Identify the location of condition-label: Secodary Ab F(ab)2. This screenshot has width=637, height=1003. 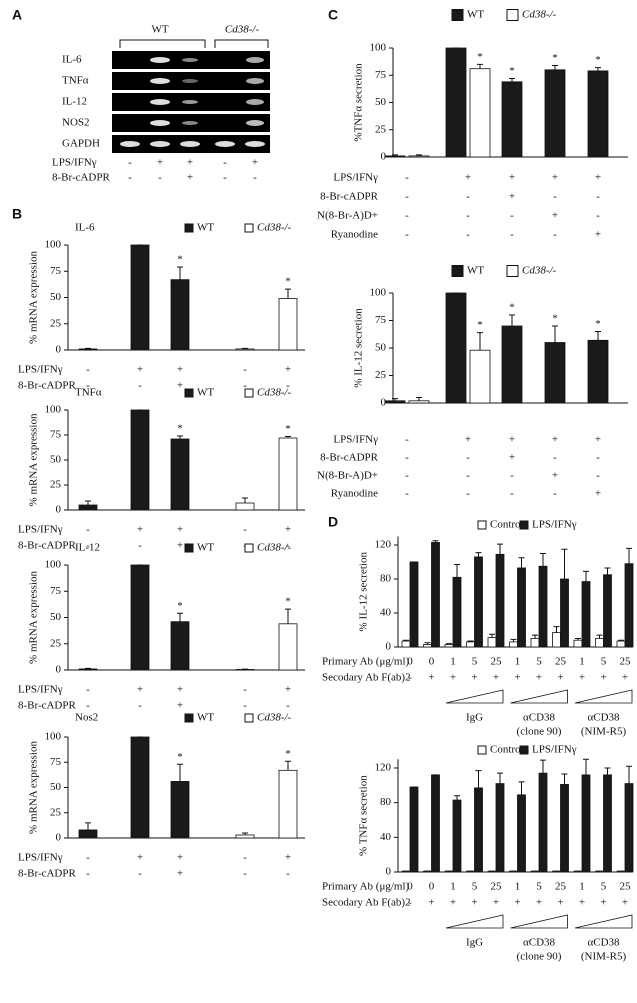
(366, 678).